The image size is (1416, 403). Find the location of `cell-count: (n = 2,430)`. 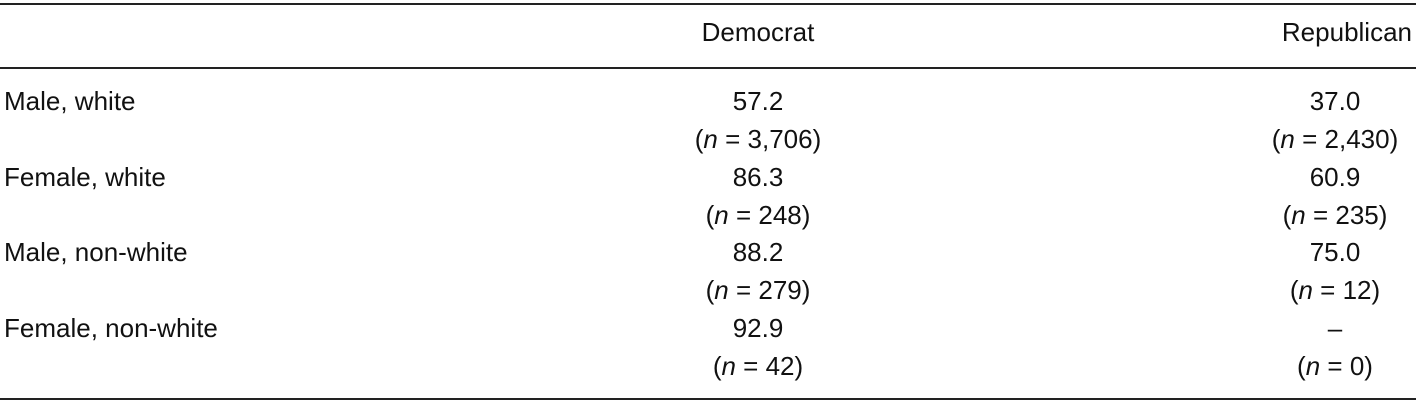

cell-count: (n = 2,430) is located at coordinates (1335, 139).